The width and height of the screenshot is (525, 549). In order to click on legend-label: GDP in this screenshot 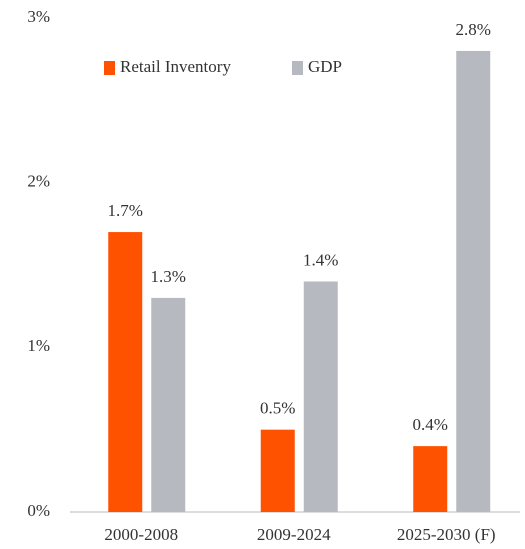, I will do `click(325, 66)`.